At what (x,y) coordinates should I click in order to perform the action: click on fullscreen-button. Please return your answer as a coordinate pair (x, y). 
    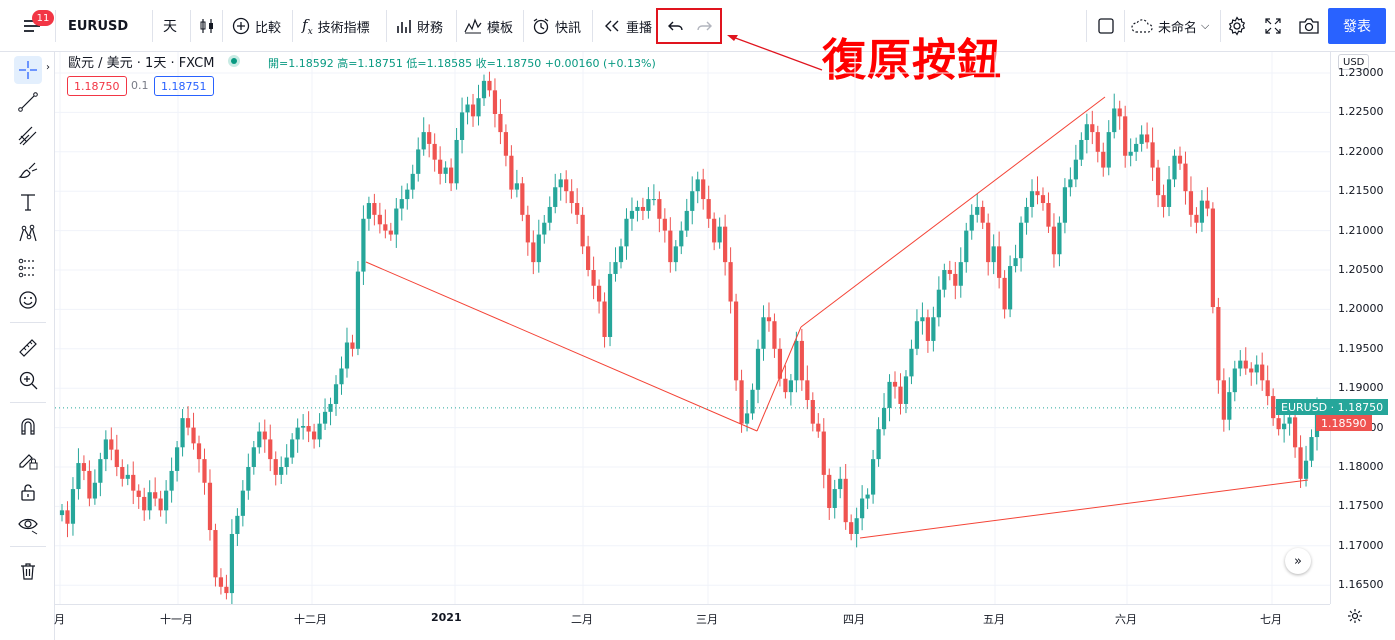
    Looking at the image, I should click on (1273, 26).